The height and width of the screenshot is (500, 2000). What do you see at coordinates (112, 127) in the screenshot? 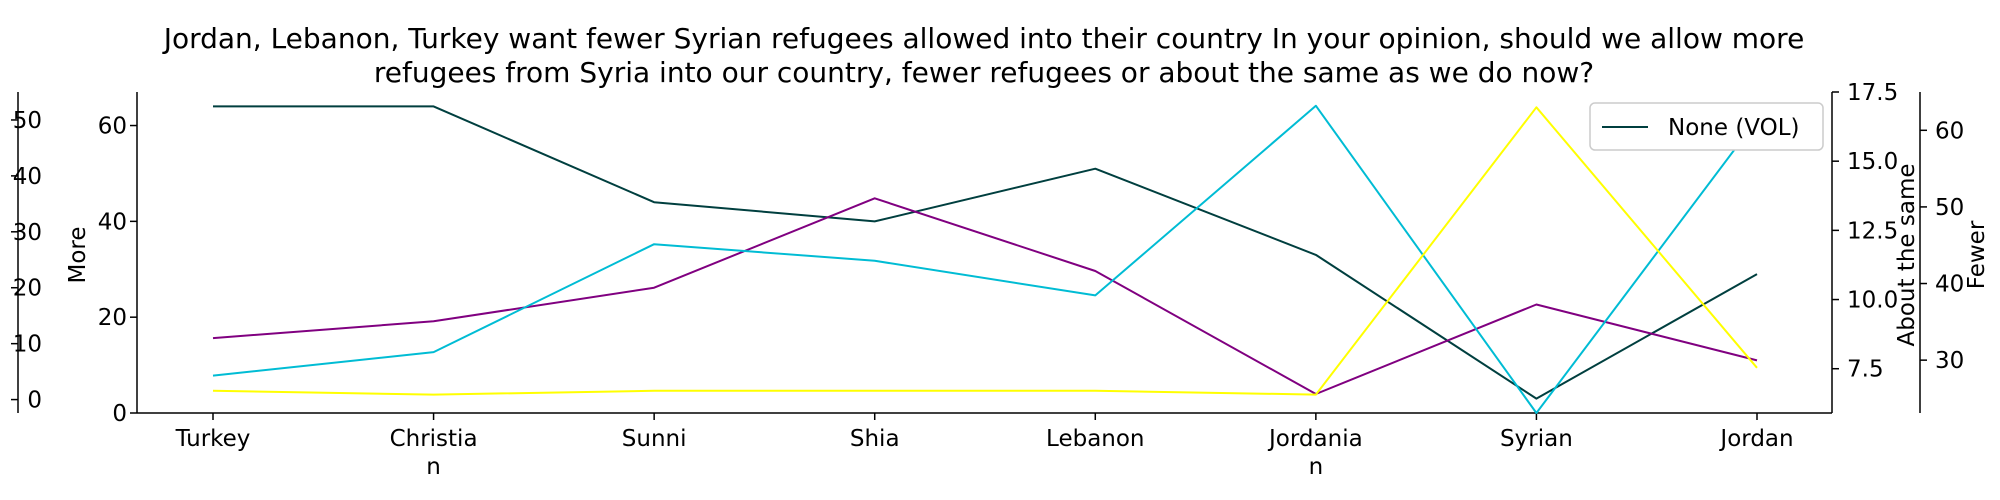
I see `tick-label-left-main-3: 60` at bounding box center [112, 127].